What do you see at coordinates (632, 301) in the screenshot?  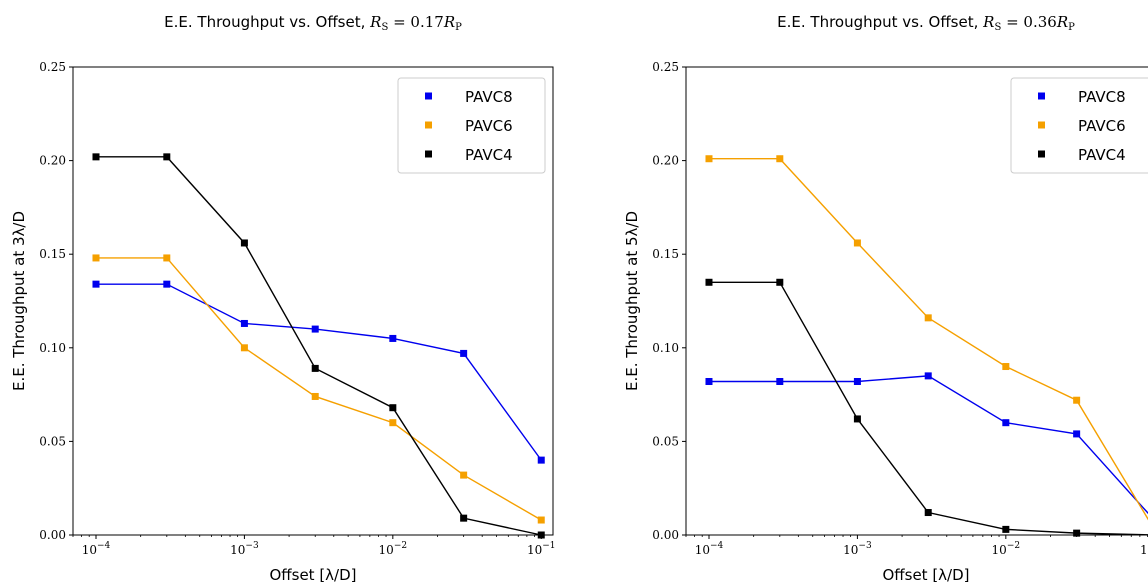 I see `y-axis-label: E.E. Throughput at 5λ/D` at bounding box center [632, 301].